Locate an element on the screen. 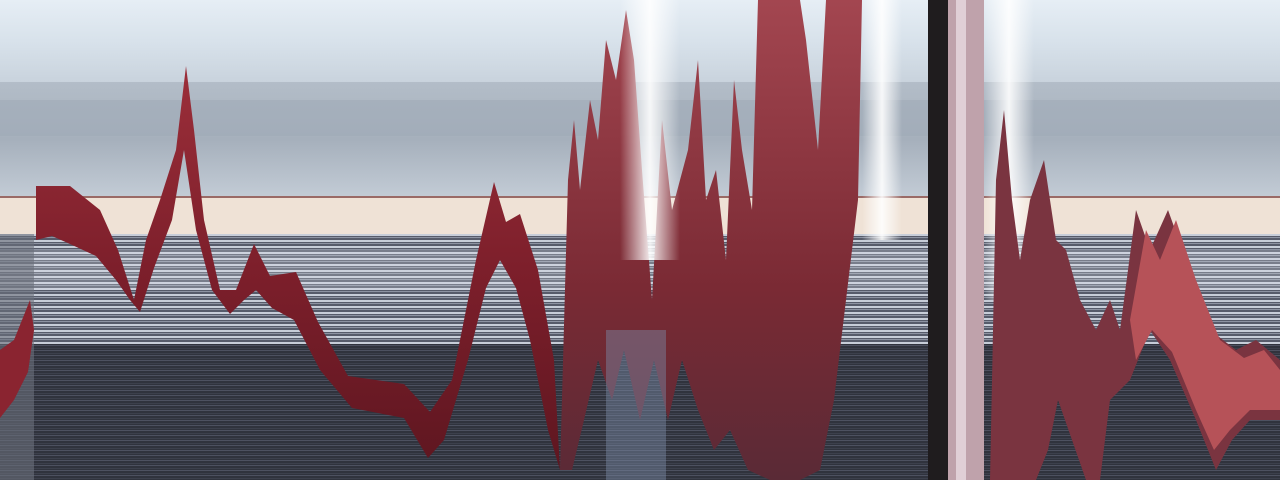  ribbon-left-edge is located at coordinates (17, 359).